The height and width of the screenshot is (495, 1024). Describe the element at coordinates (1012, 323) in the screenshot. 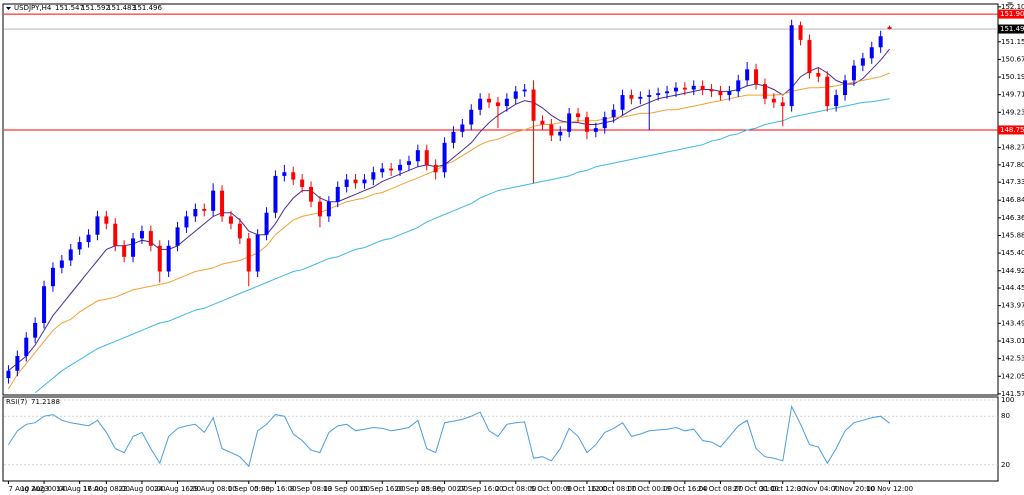

I see `y-tick-label: 143.490` at that location.